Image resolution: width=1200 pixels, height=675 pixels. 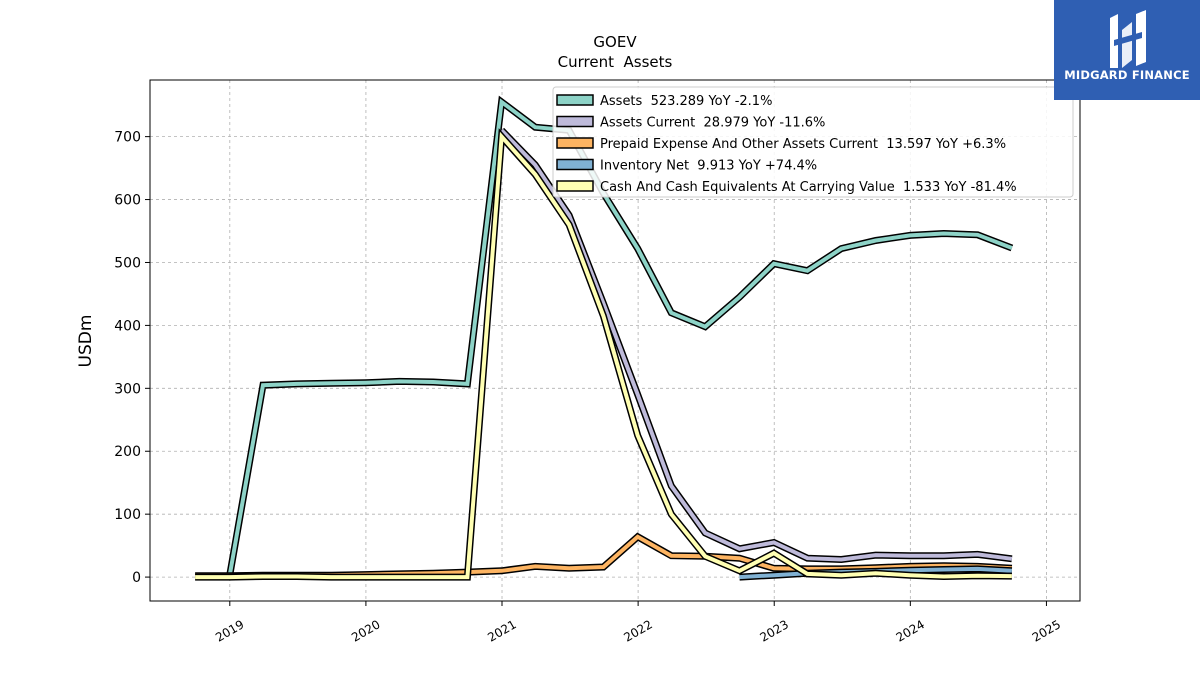 I want to click on y-tick-label: 600, so click(x=127, y=201).